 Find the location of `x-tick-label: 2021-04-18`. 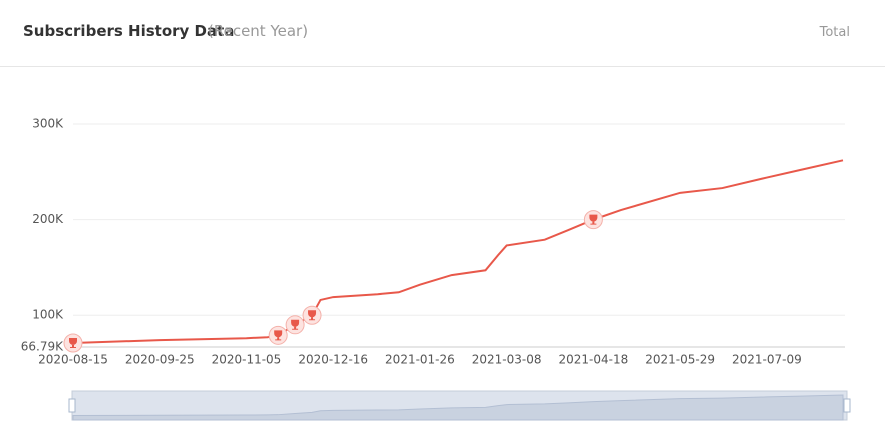

x-tick-label: 2021-04-18 is located at coordinates (594, 360).